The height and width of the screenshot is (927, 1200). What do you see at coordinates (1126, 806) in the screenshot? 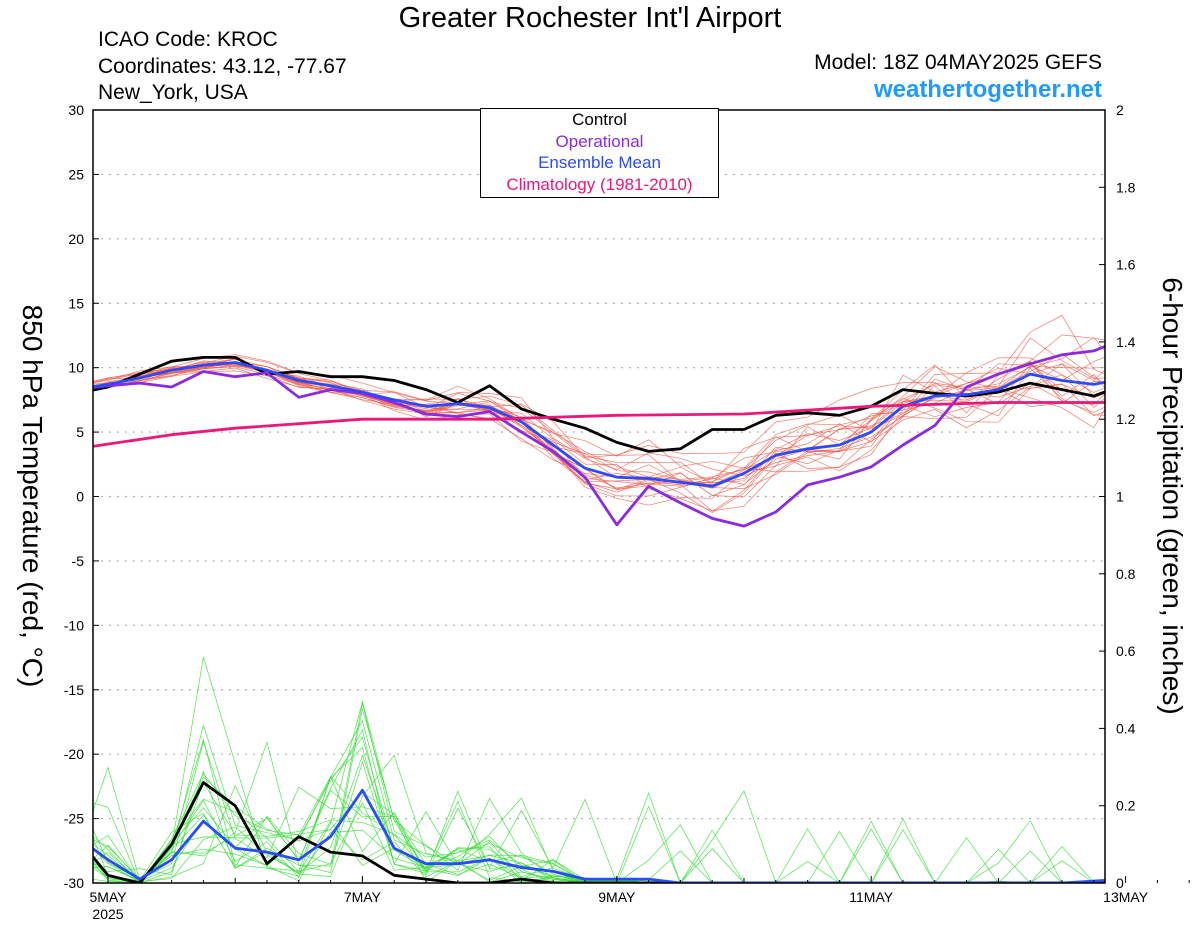
I see `y2-tick-label: 0.2` at bounding box center [1126, 806].